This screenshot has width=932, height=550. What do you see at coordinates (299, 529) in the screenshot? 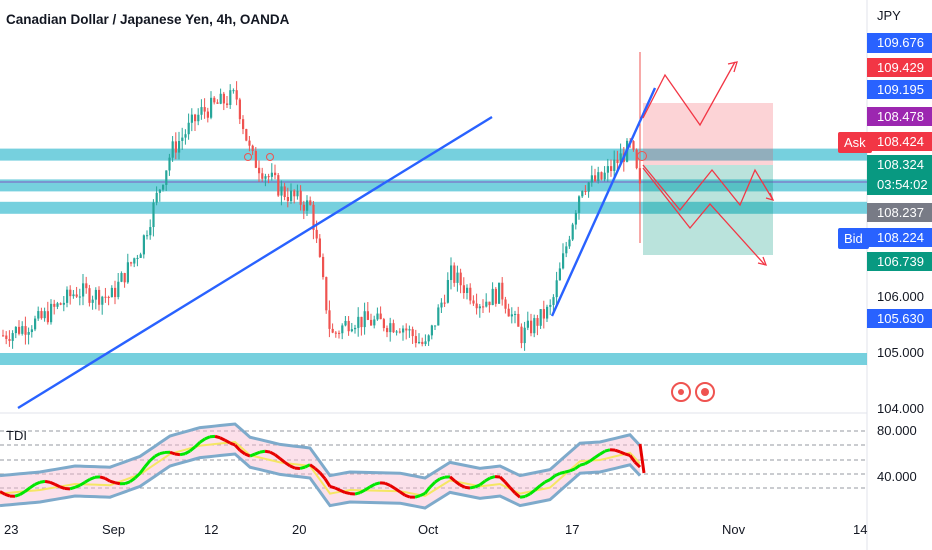
I see `time-axis-label: 20` at bounding box center [299, 529].